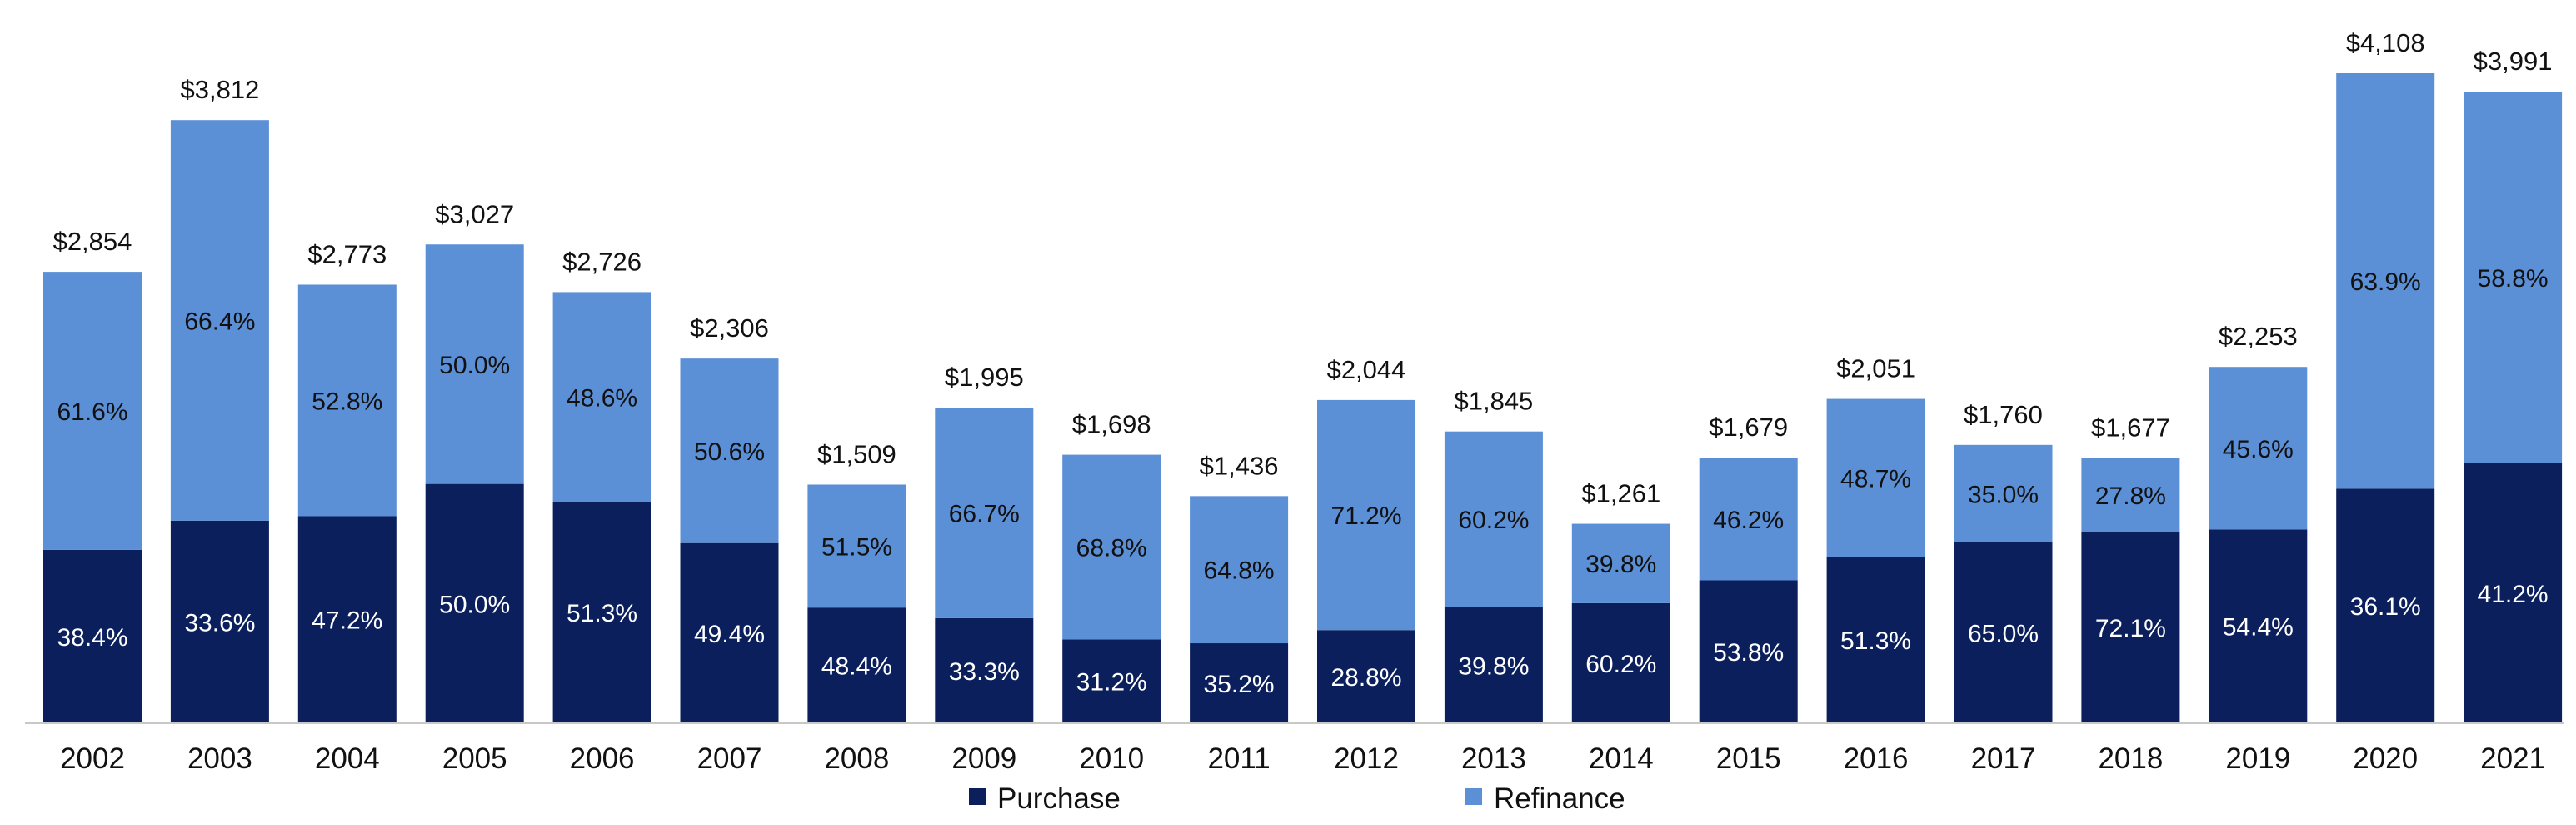 Image resolution: width=2576 pixels, height=825 pixels. Describe the element at coordinates (729, 632) in the screenshot. I see `bar-purchase-2007` at that location.